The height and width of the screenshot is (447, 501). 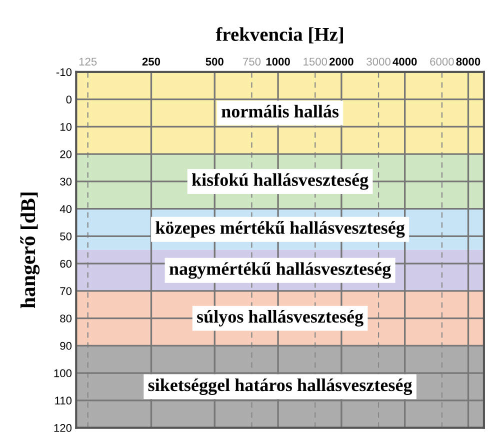 What do you see at coordinates (66, 264) in the screenshot?
I see `y-tick-label: 60` at bounding box center [66, 264].